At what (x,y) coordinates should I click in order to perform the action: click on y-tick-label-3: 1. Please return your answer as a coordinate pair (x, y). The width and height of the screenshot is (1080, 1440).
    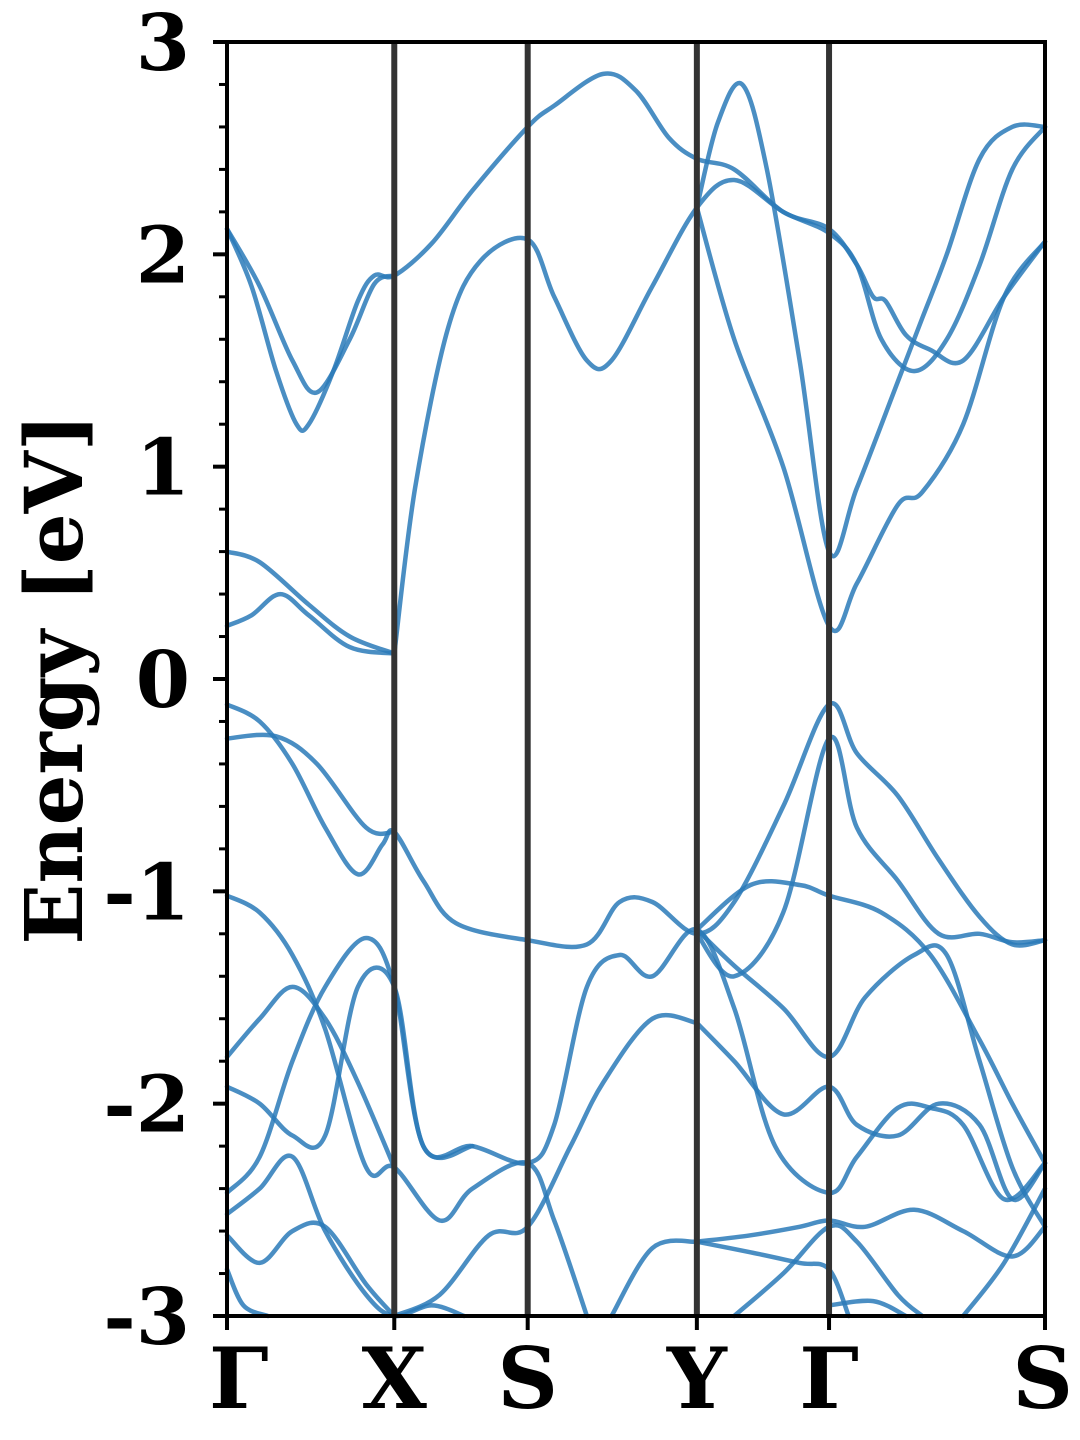
    Looking at the image, I should click on (163, 468).